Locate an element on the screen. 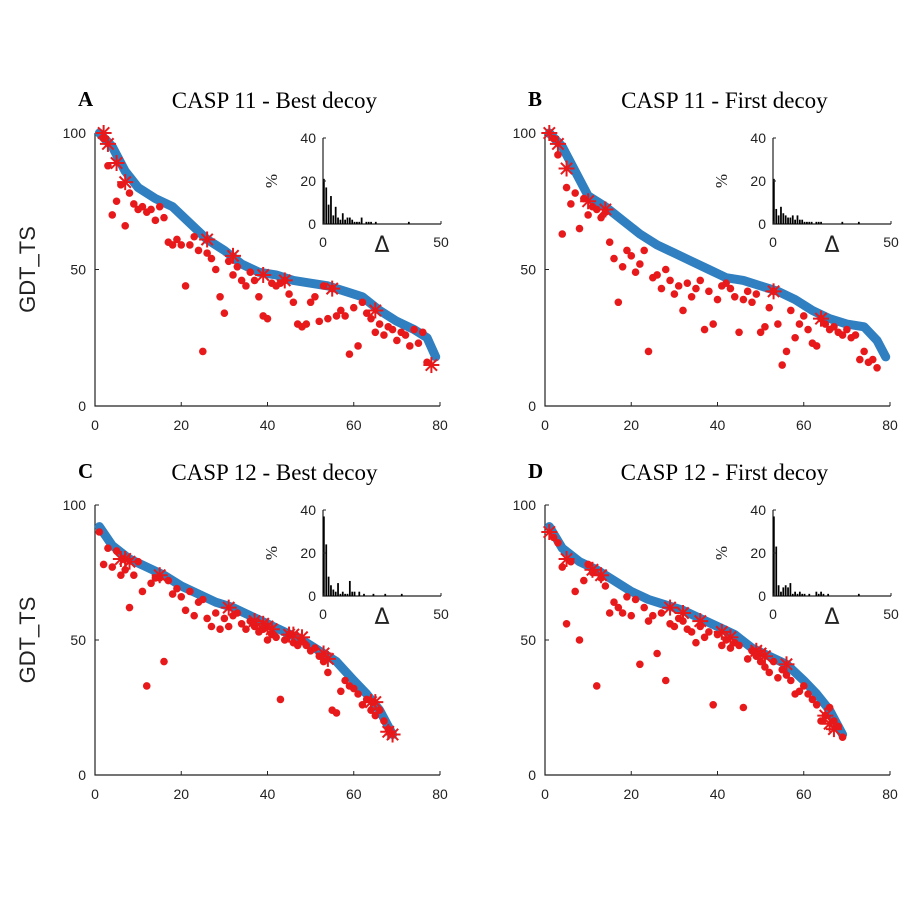 This screenshot has height=901, width=907. sorted-series-line is located at coordinates (267, 245).